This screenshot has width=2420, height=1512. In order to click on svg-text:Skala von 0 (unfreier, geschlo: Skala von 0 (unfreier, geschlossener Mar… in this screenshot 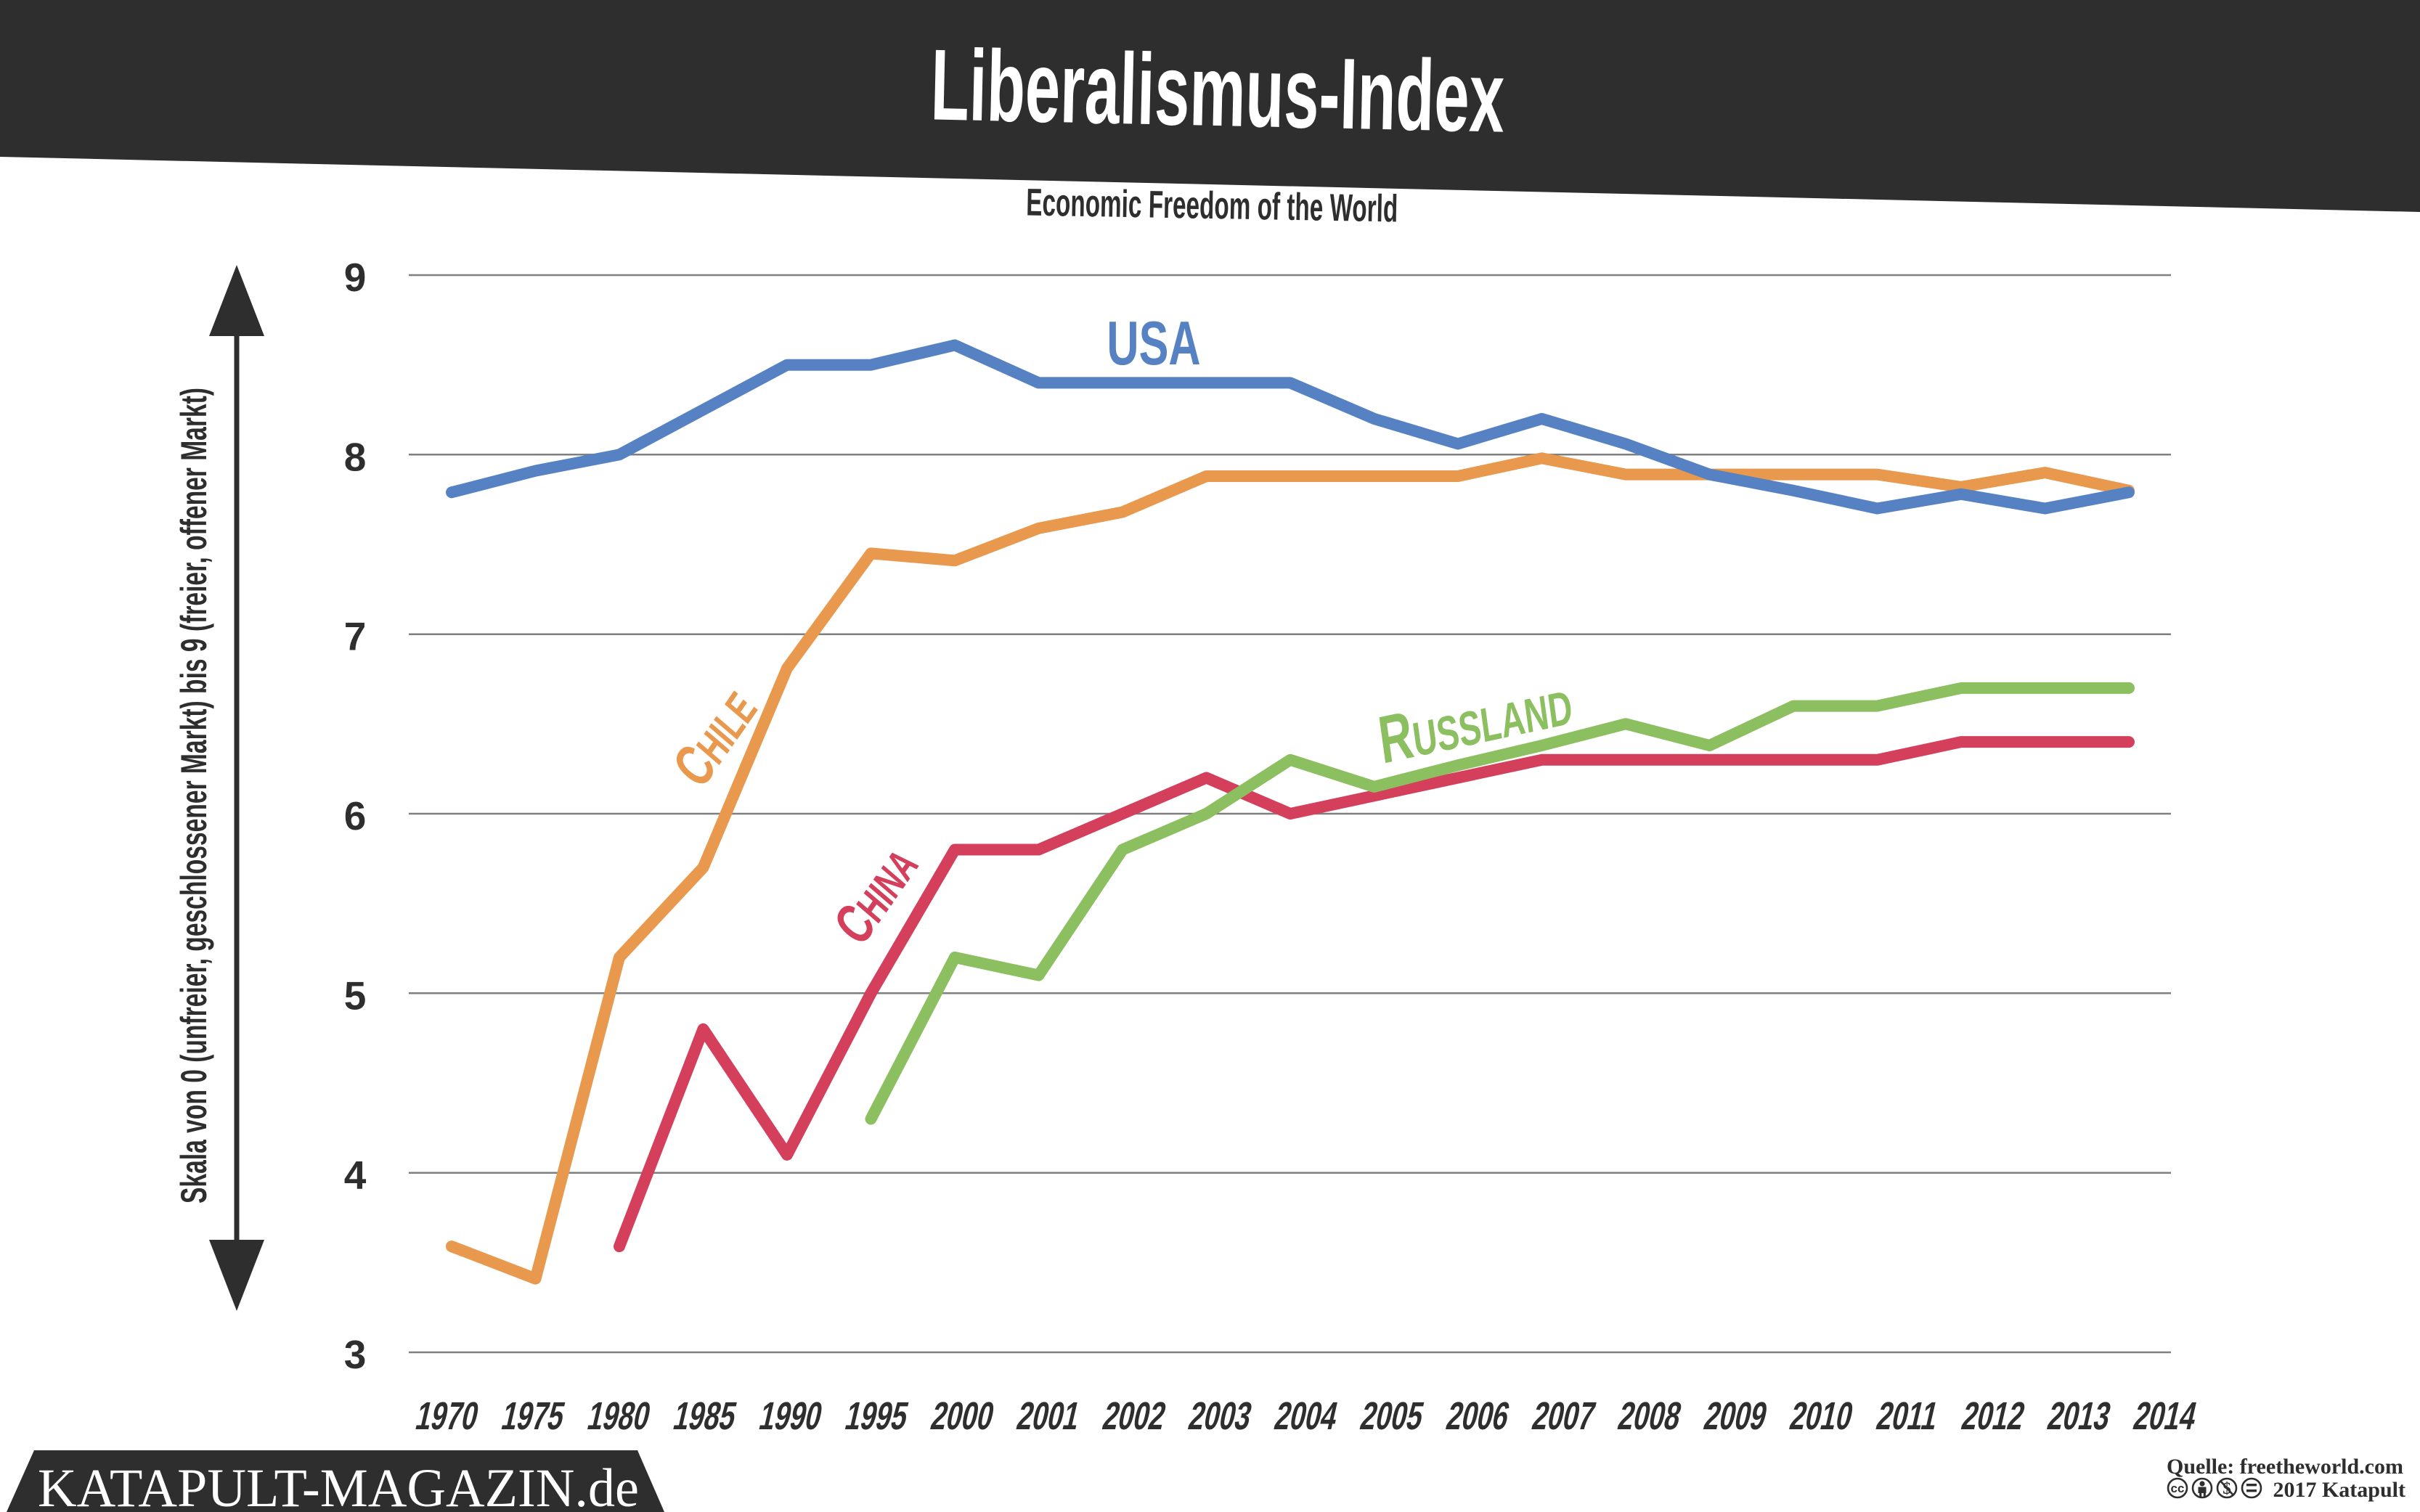, I will do `click(194, 796)`.